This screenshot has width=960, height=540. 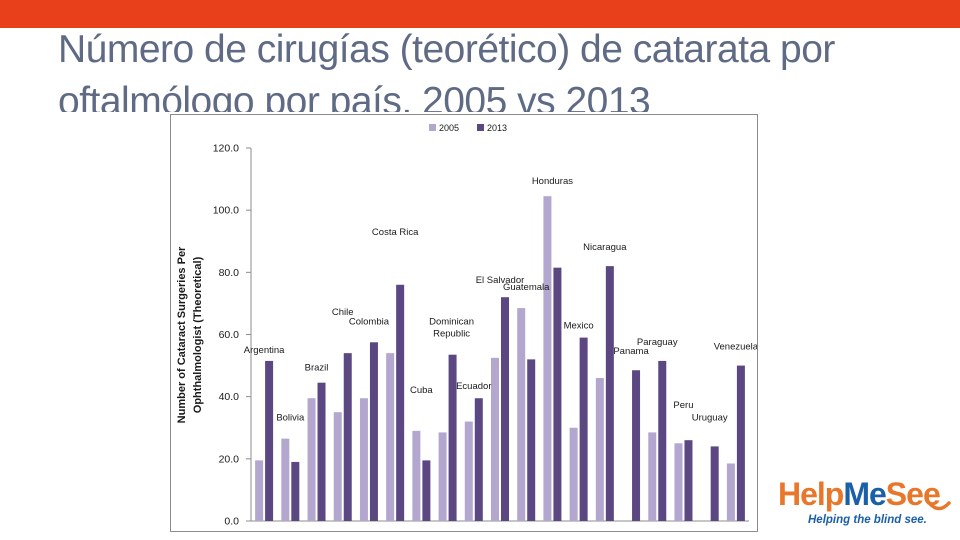 I want to click on y-tick-label: 120.0, so click(x=226, y=149).